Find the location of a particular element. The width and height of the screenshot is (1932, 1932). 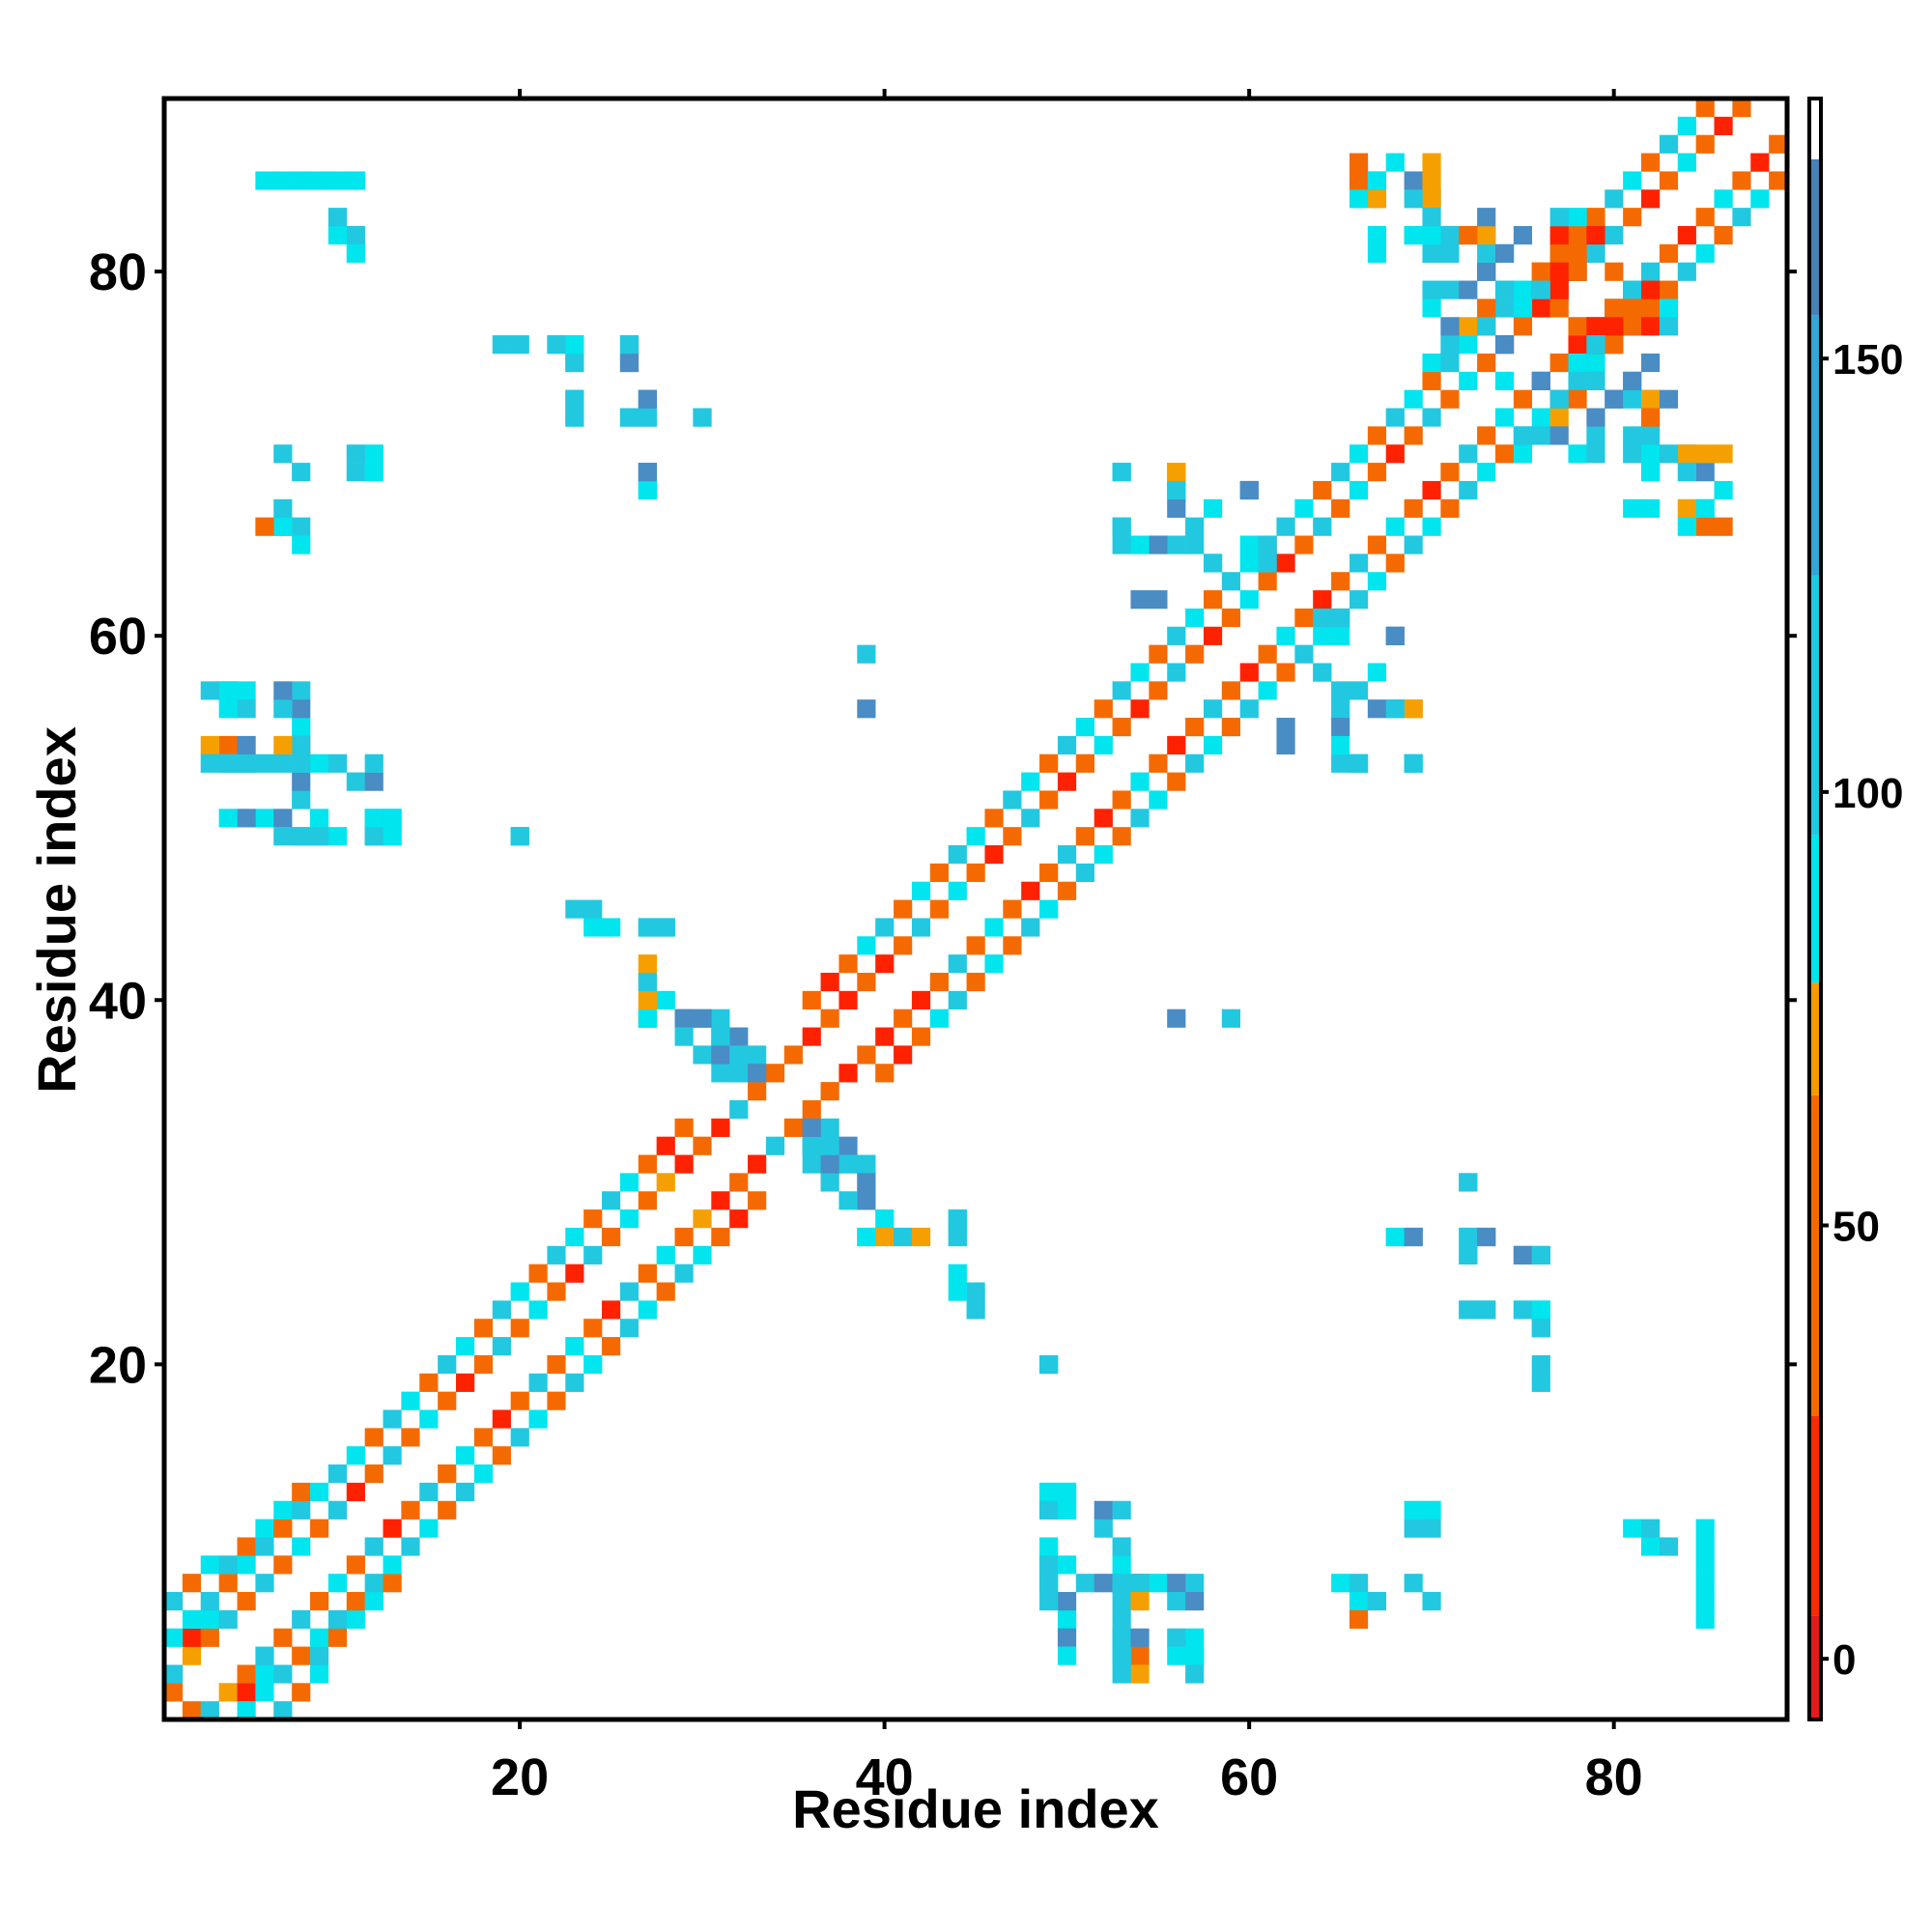

colorbar-band is located at coordinates (1815, 237).